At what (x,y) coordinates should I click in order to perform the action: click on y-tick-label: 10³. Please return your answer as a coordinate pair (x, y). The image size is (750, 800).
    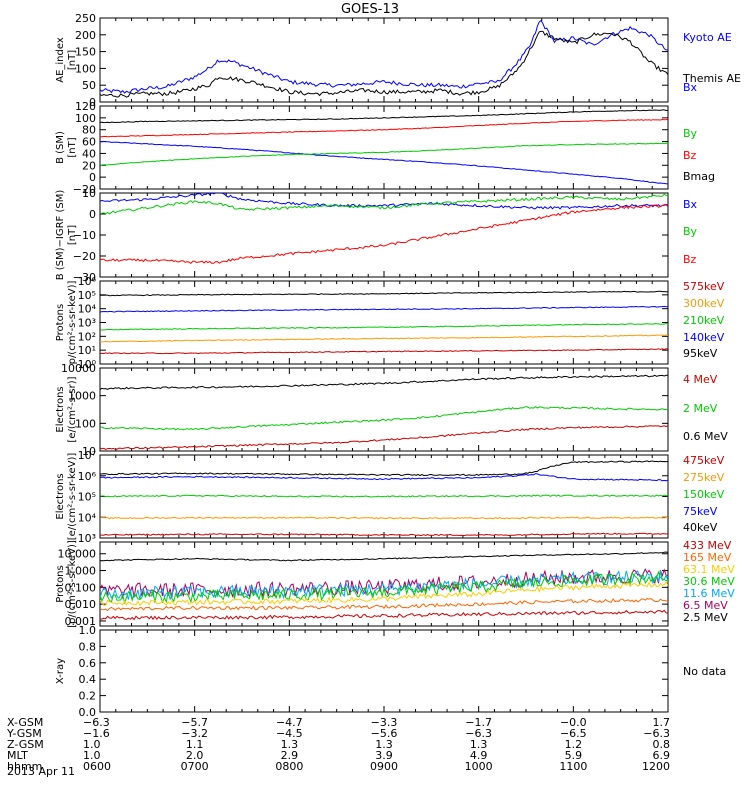
    Looking at the image, I should click on (87, 323).